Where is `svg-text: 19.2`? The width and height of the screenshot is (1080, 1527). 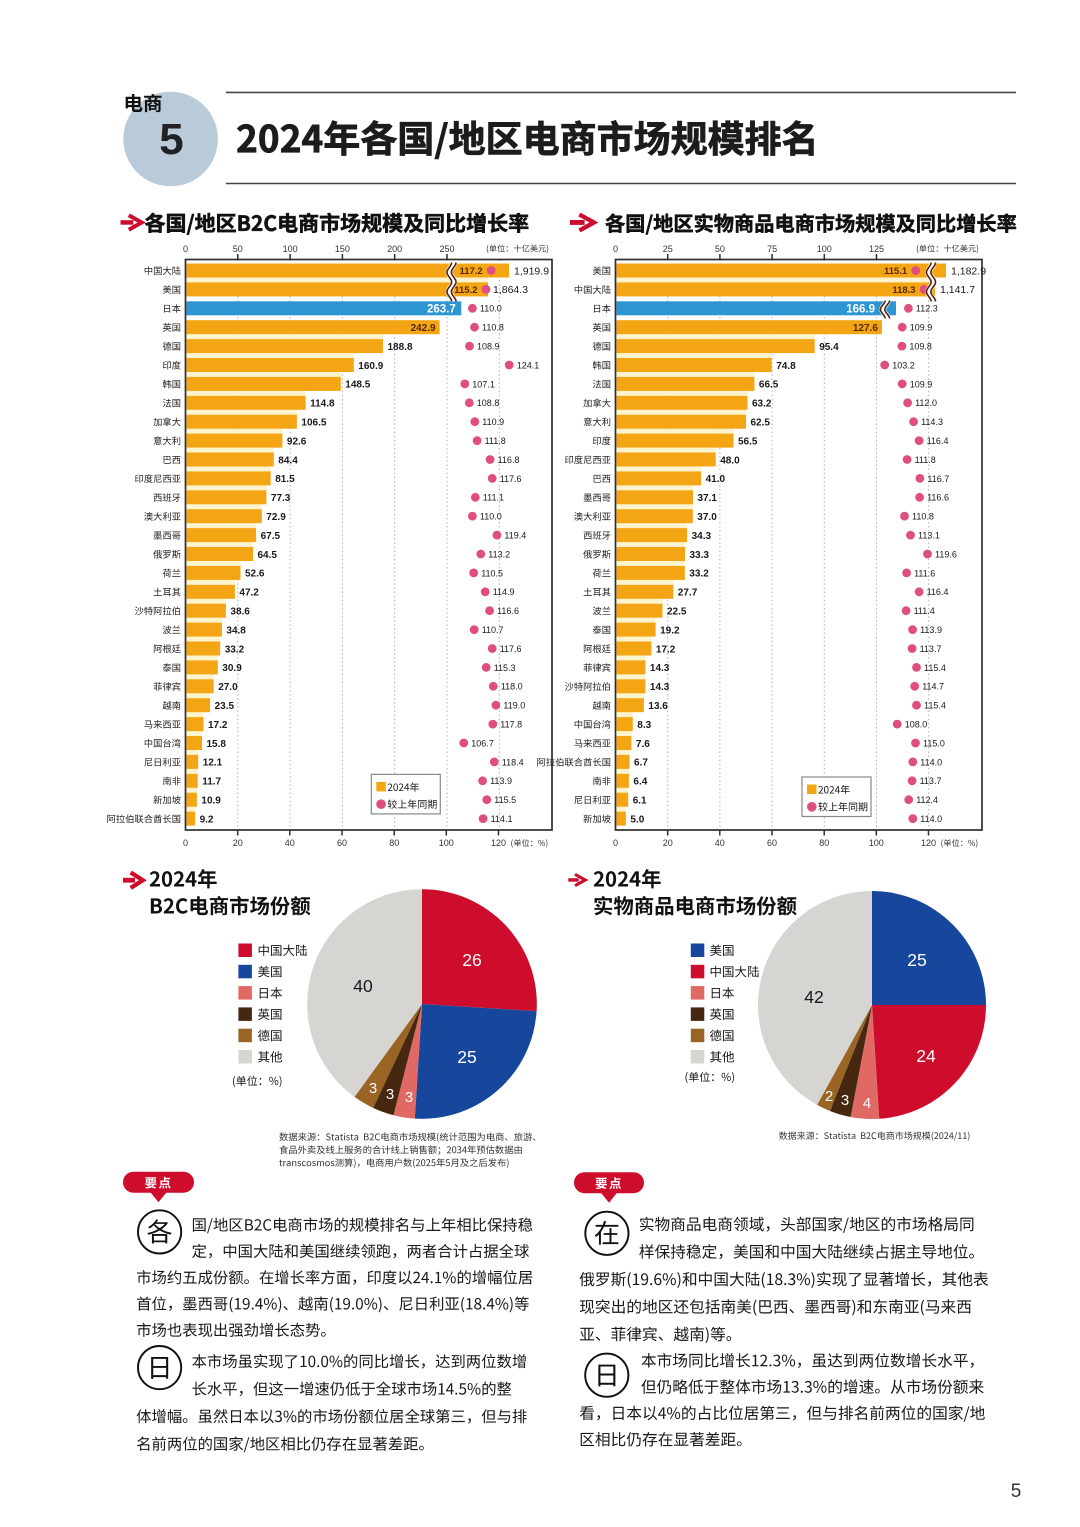 svg-text: 19.2 is located at coordinates (670, 630).